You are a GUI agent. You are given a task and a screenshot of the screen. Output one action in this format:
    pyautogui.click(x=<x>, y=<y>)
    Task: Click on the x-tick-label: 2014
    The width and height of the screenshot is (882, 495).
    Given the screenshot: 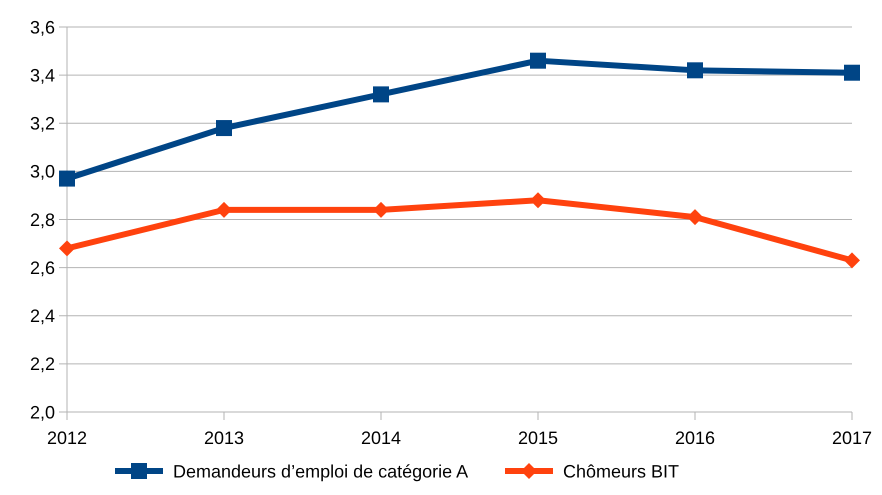 What is the action you would take?
    pyautogui.click(x=381, y=438)
    